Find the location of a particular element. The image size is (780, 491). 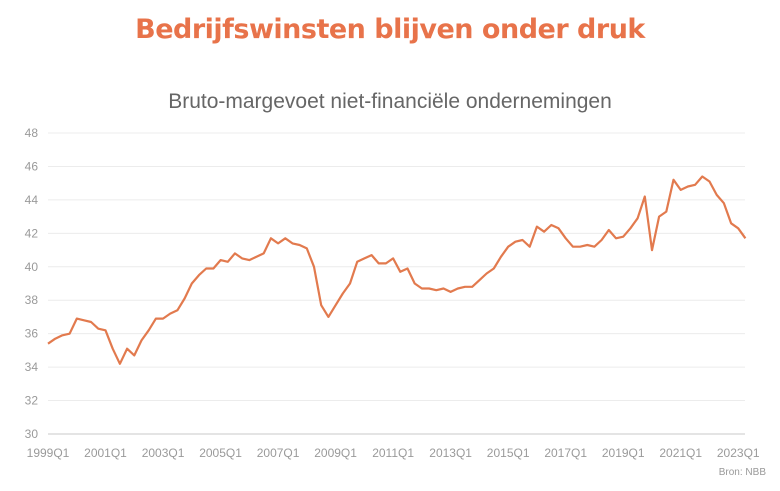

x-tick-label: 2011Q1 is located at coordinates (393, 453).